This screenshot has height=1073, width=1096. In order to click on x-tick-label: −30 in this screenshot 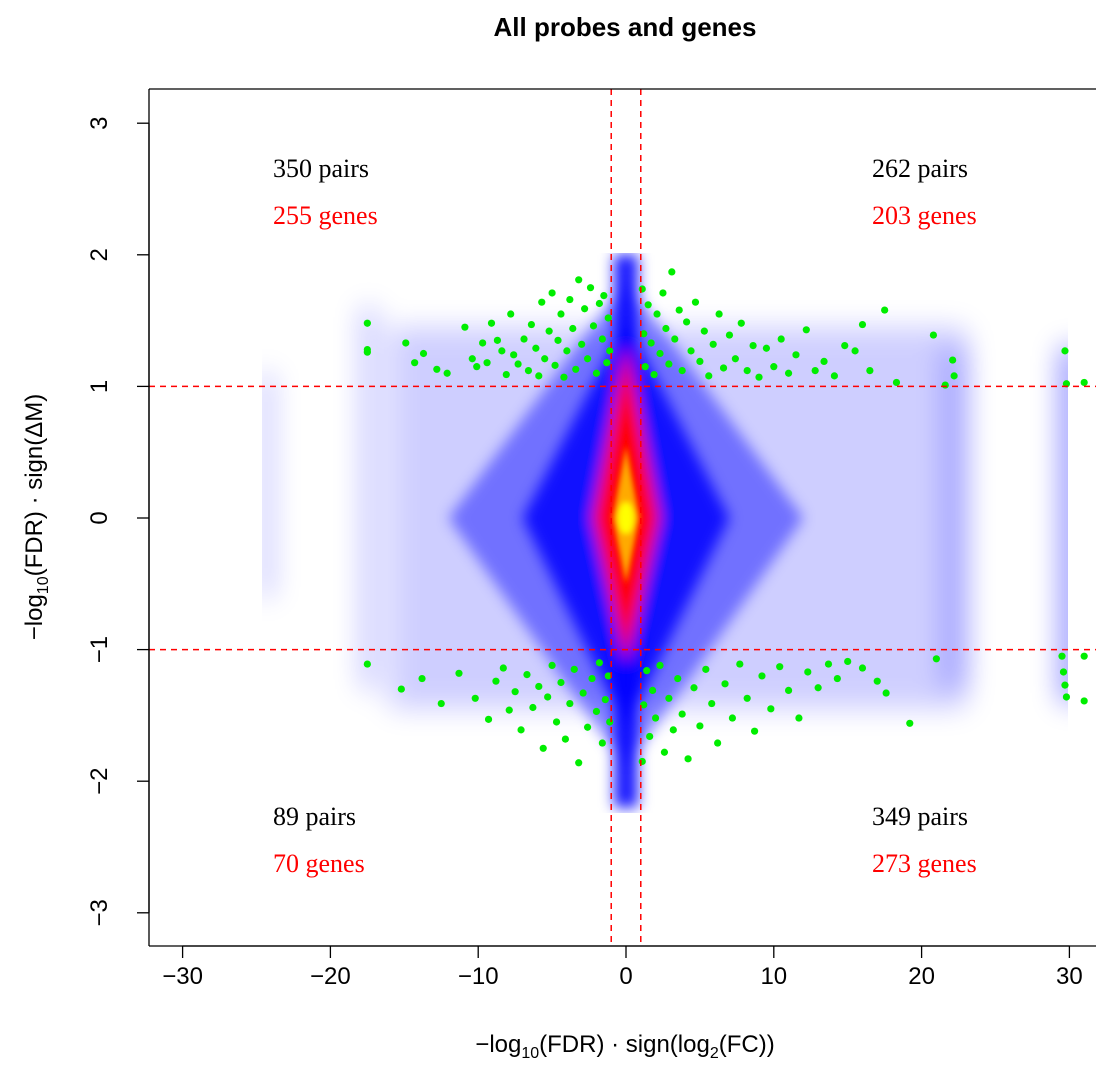, I will do `click(182, 976)`.